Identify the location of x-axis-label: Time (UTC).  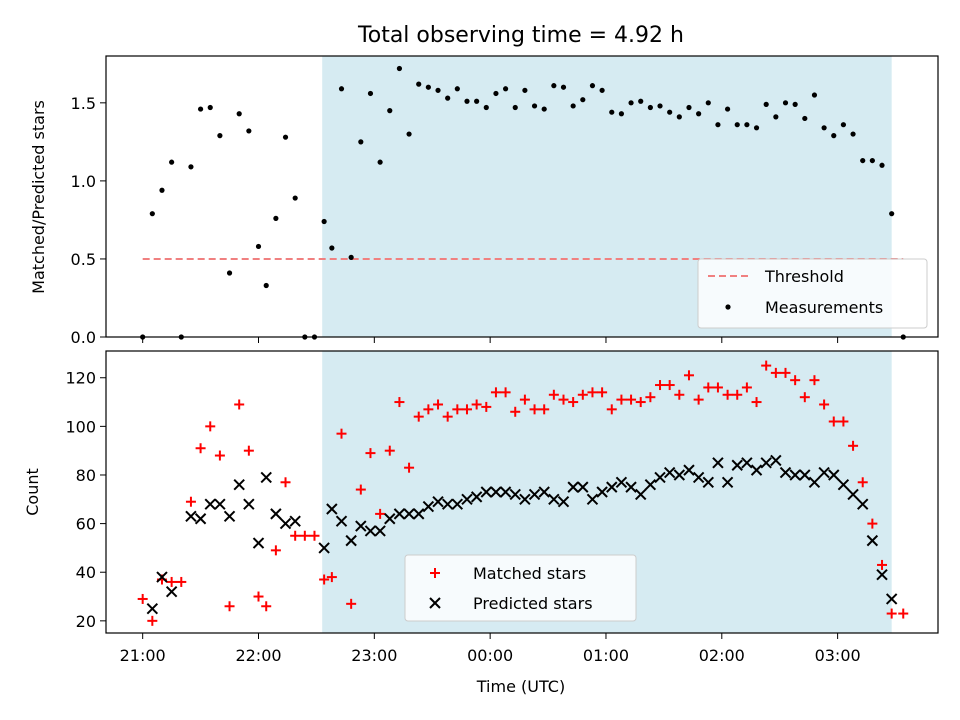
(520, 686).